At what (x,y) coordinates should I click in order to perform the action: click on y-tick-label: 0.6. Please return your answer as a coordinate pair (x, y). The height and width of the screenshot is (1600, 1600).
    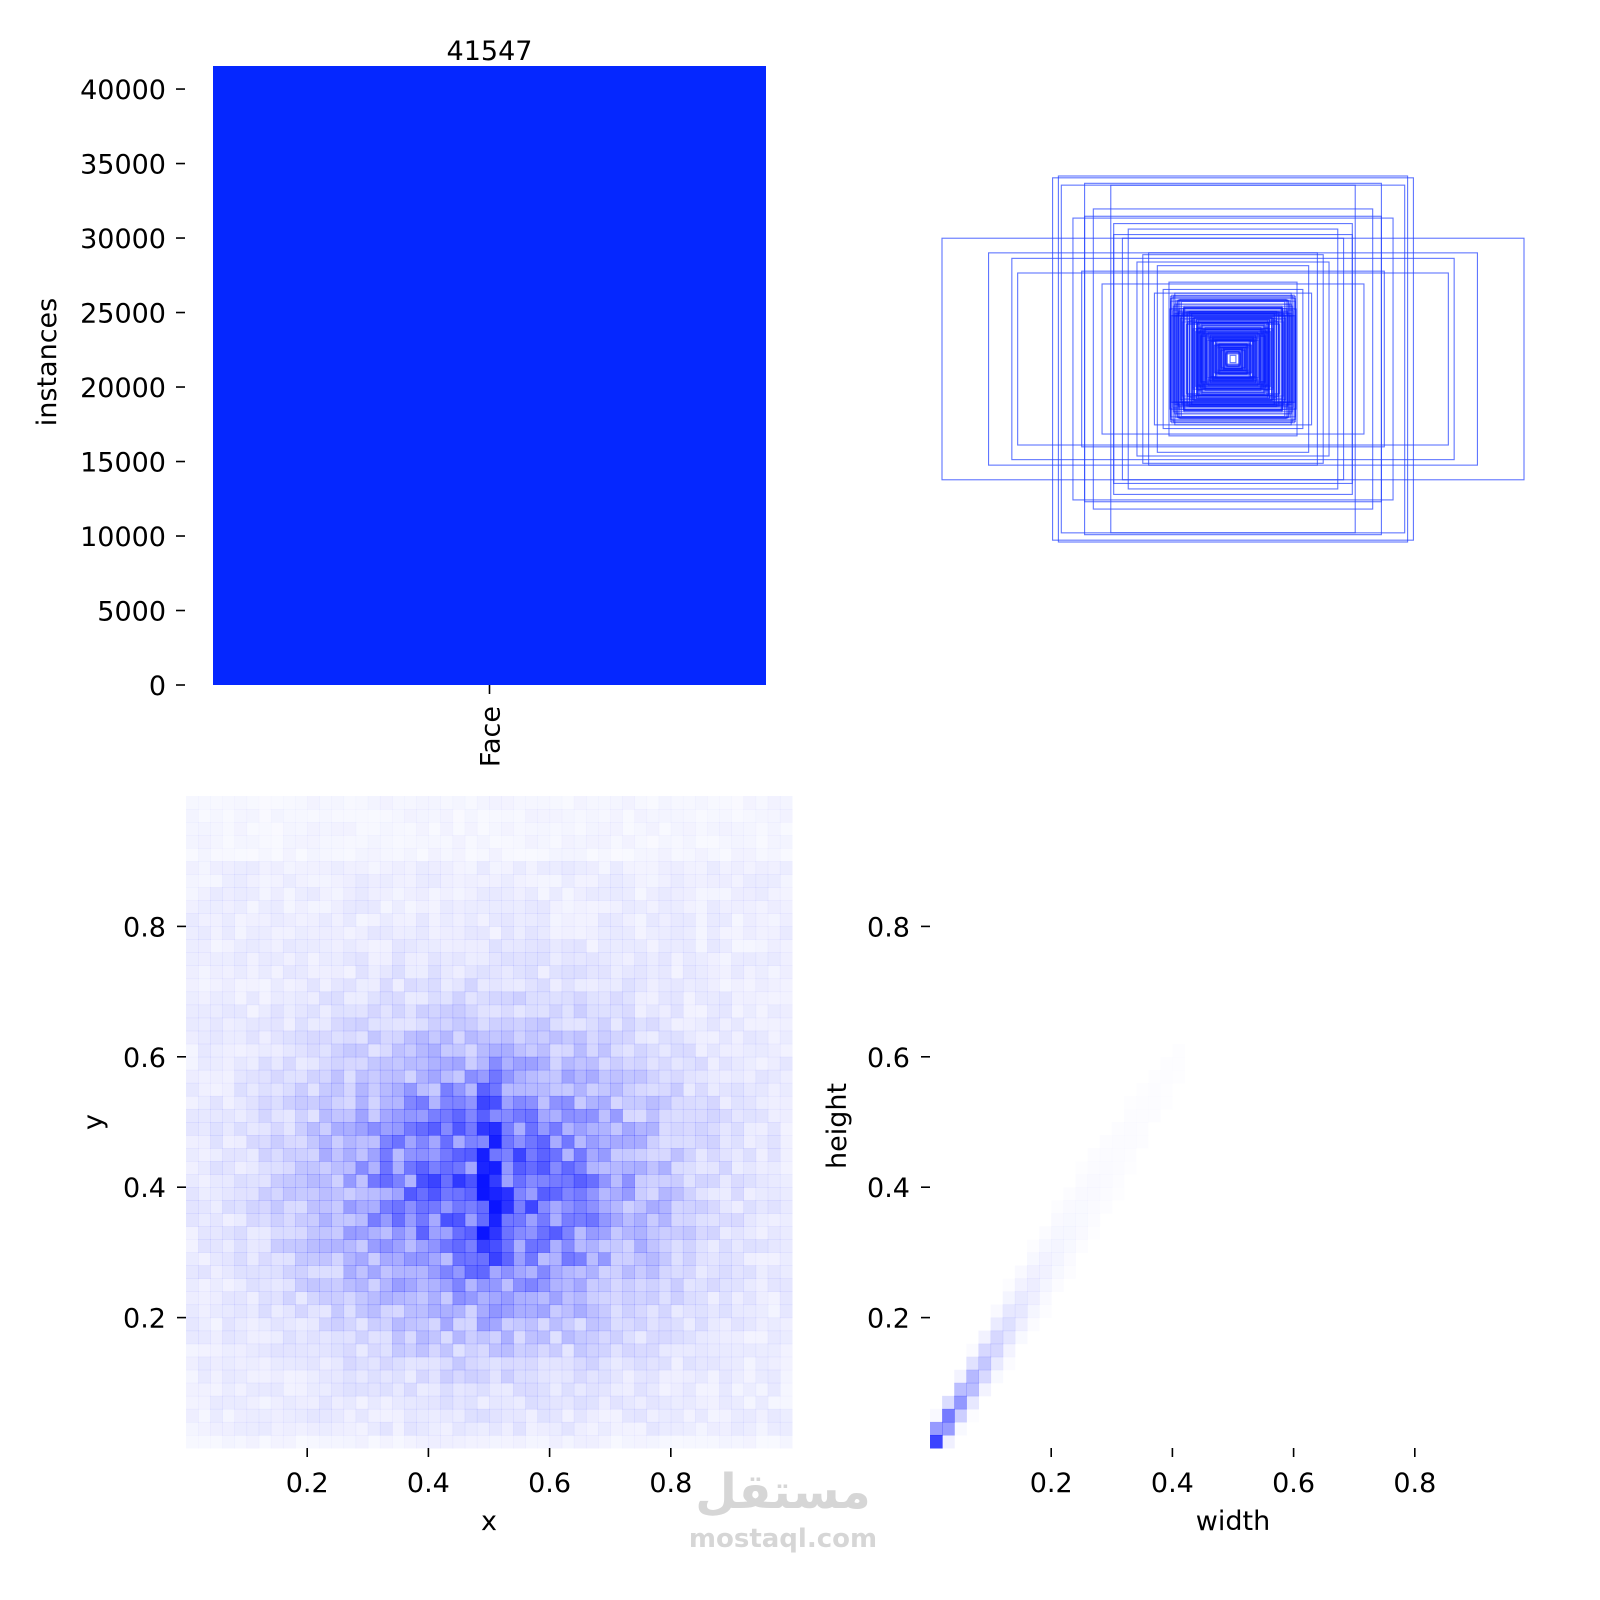
    Looking at the image, I should click on (144, 1058).